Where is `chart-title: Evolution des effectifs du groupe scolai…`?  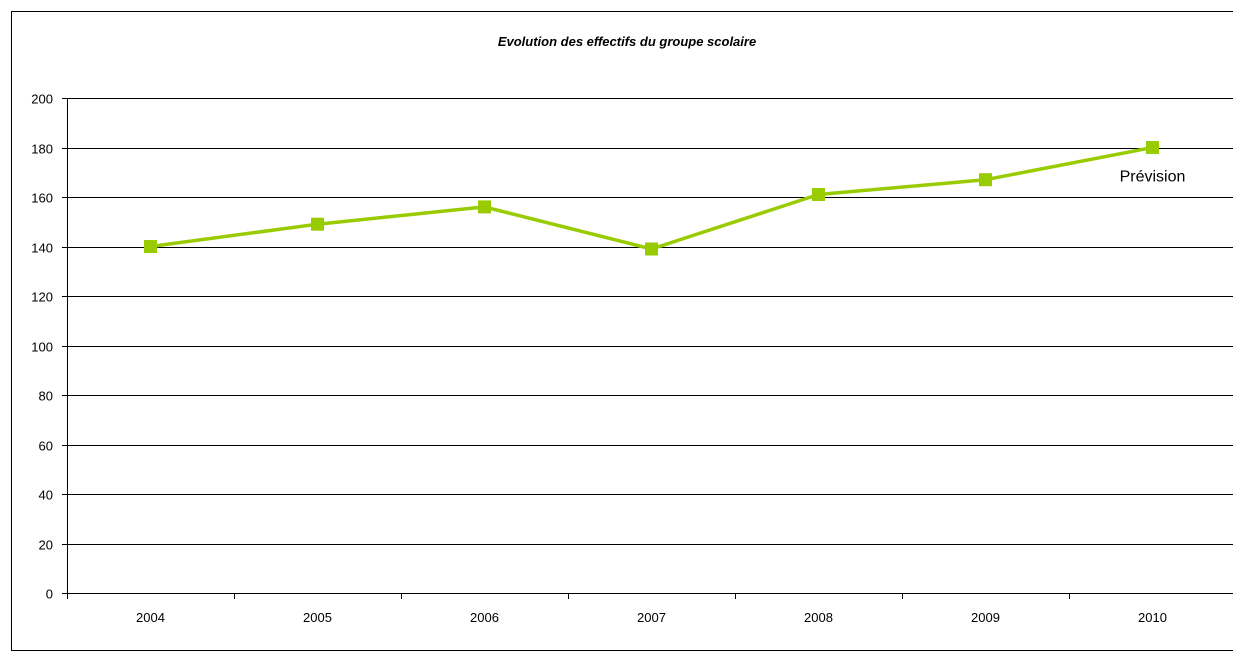 chart-title: Evolution des effectifs du groupe scolai… is located at coordinates (627, 41).